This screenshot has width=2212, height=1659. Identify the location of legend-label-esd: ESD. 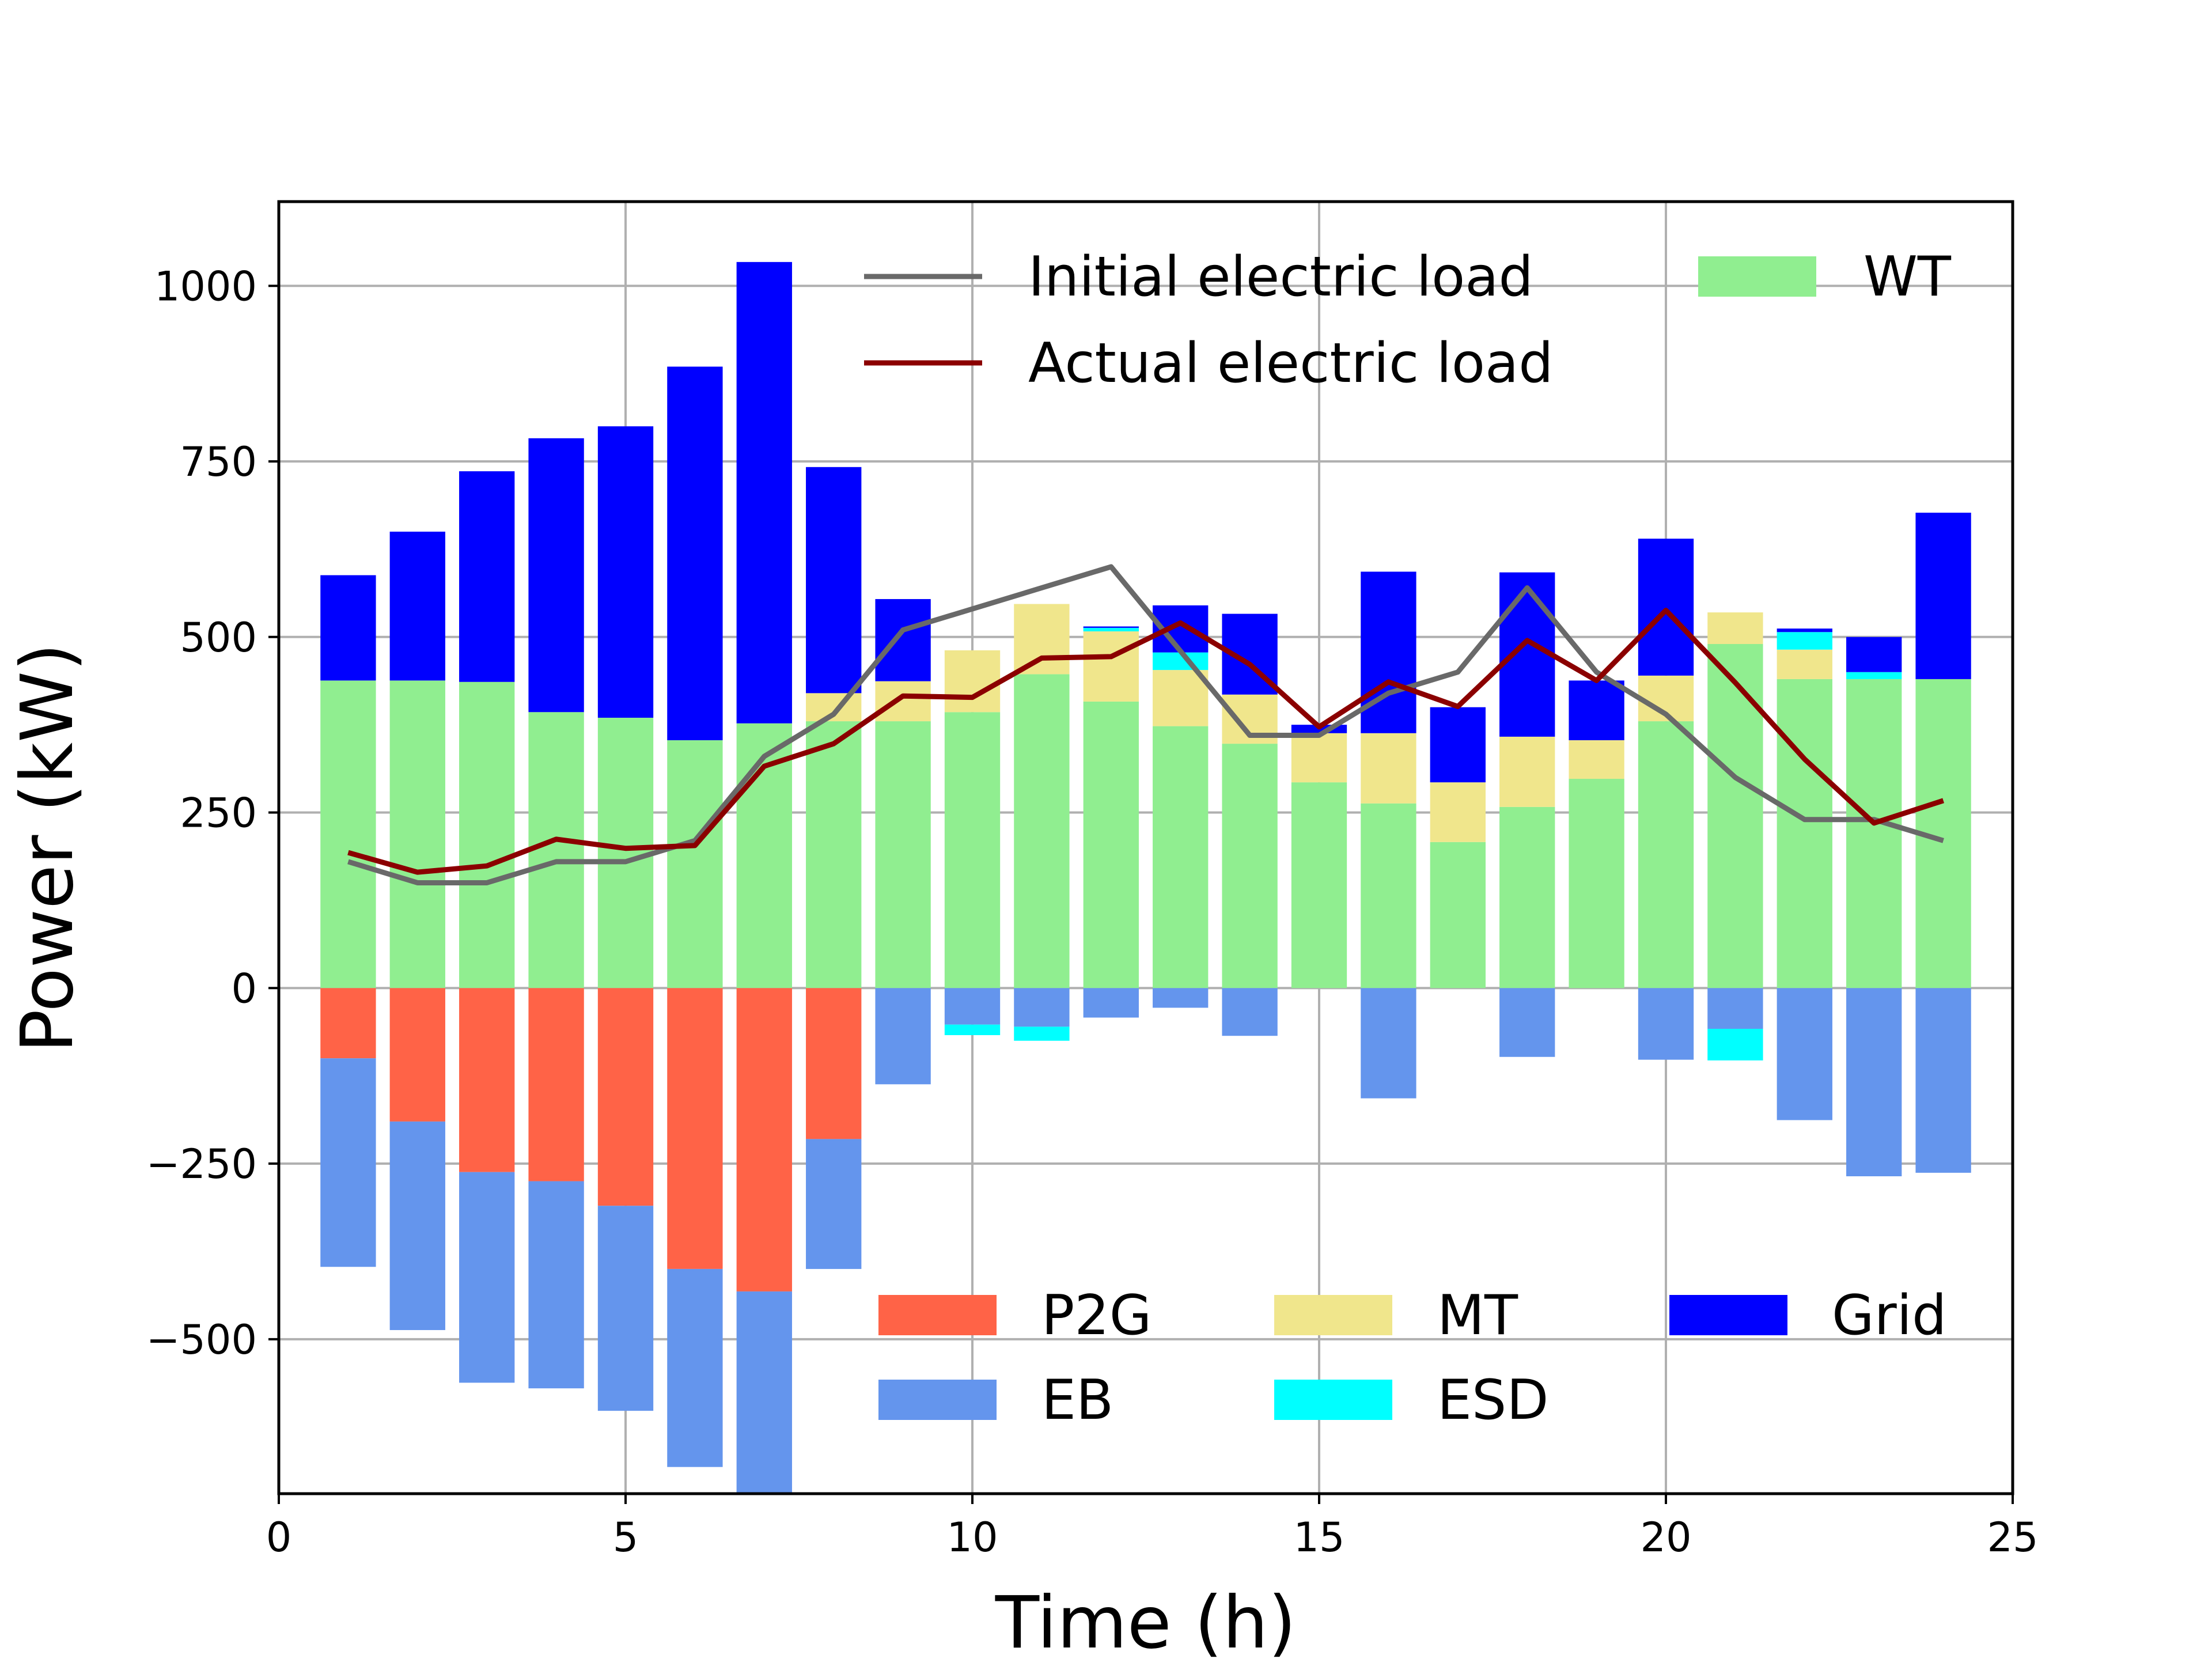
(1492, 1400).